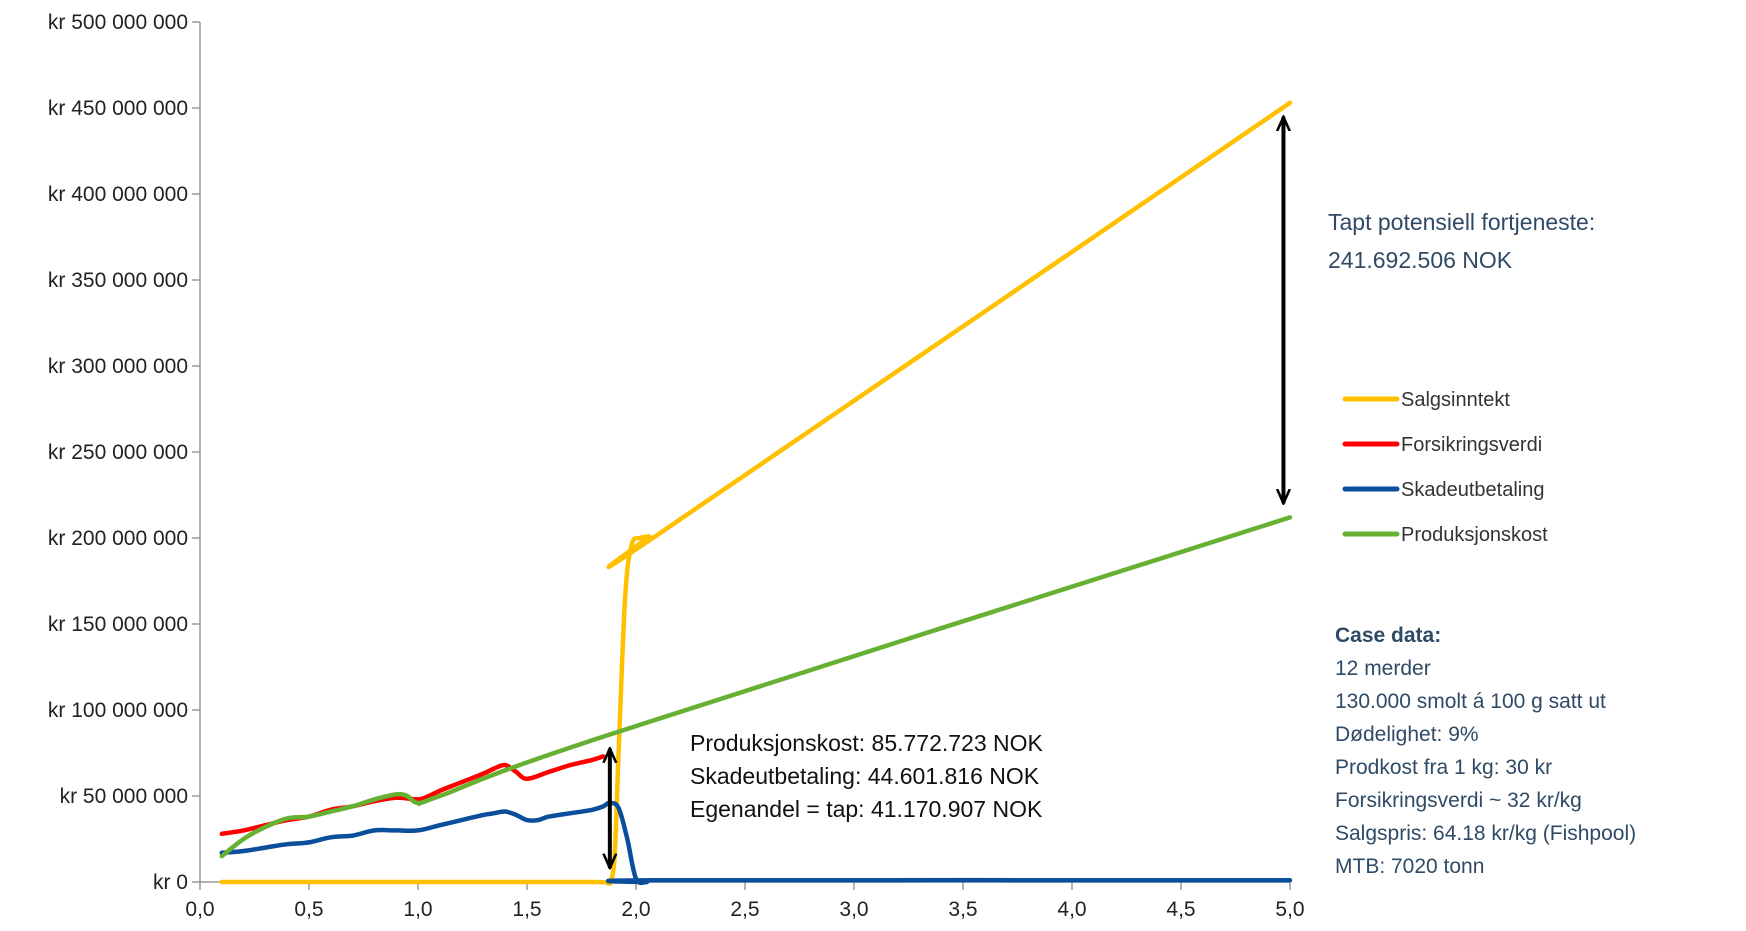 The image size is (1746, 931). I want to click on x-tick-label: 3,5, so click(962, 909).